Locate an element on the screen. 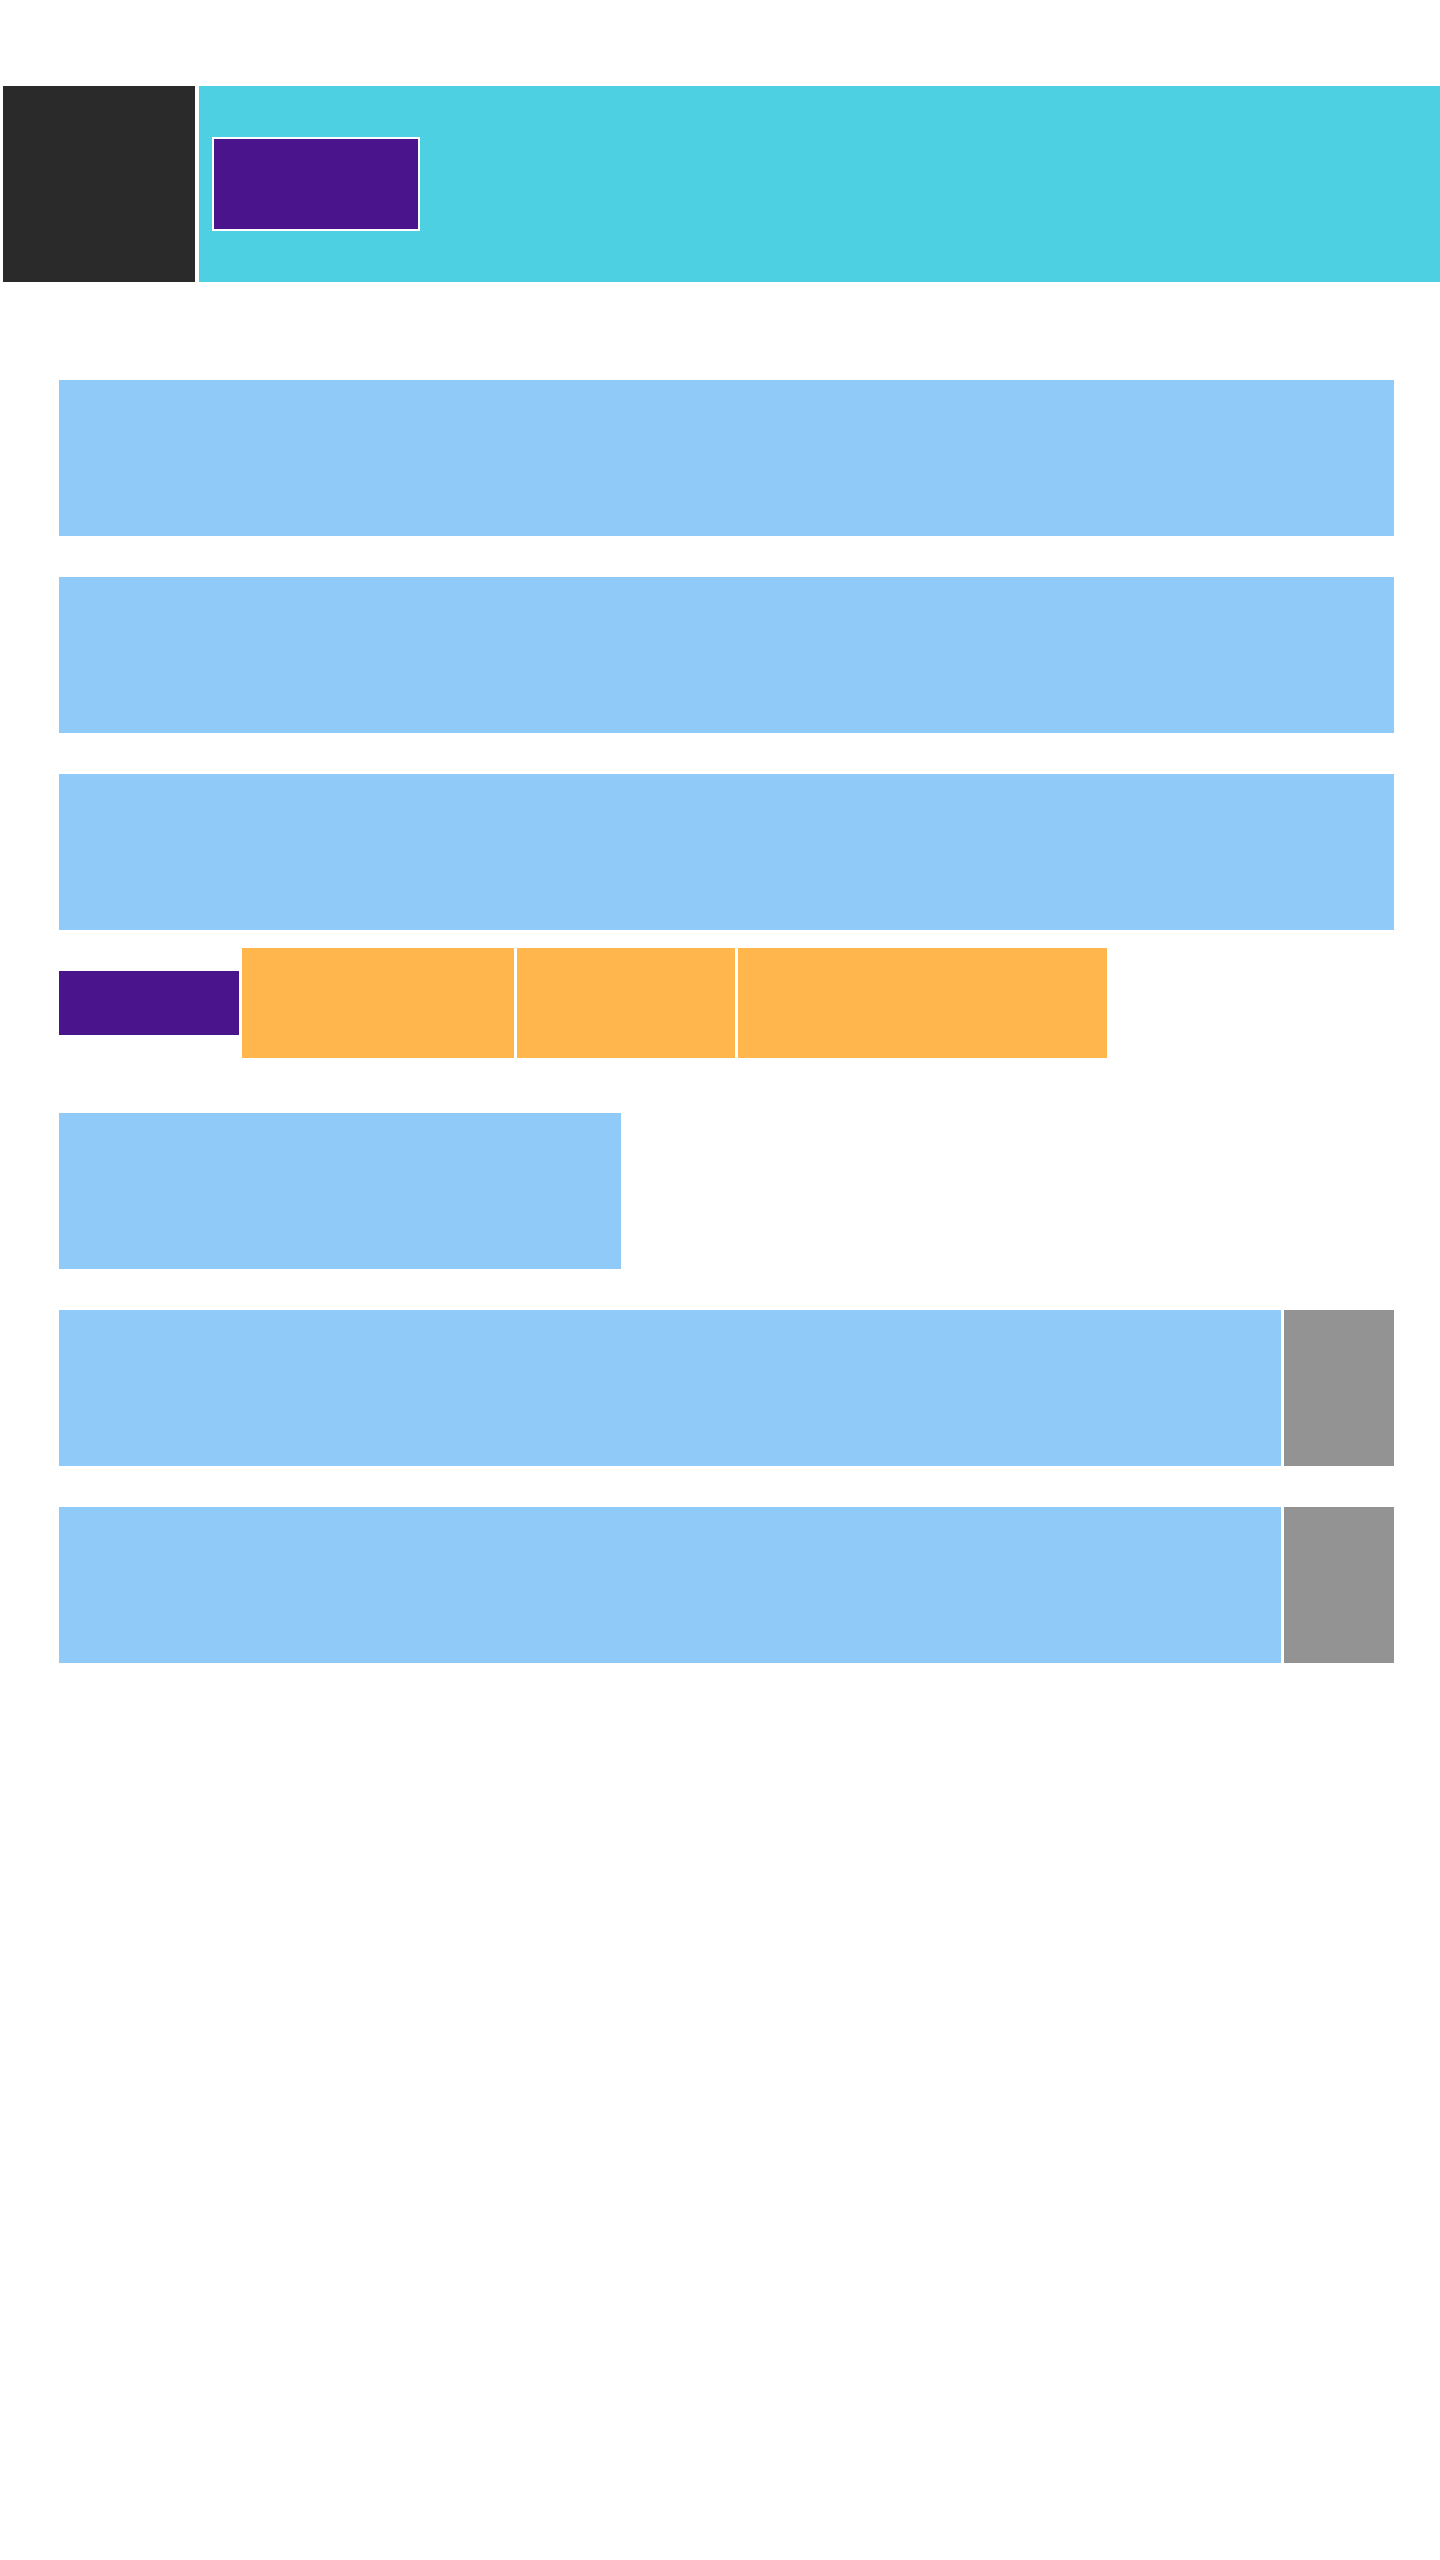  header-primary-button is located at coordinates (316, 184).